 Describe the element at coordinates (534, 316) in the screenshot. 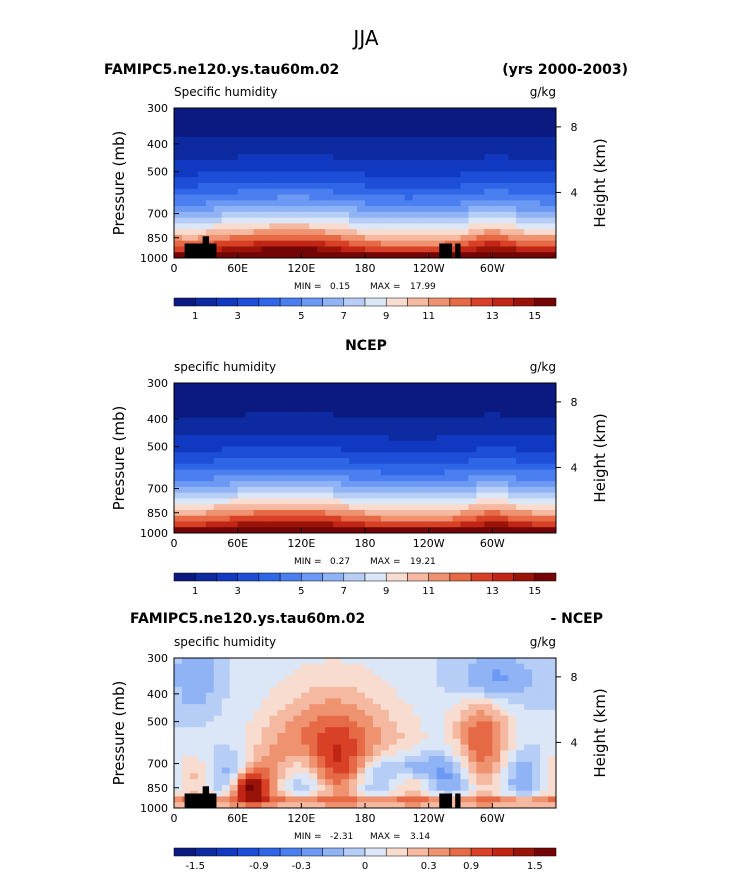

I see `colorbar-label: 15` at that location.